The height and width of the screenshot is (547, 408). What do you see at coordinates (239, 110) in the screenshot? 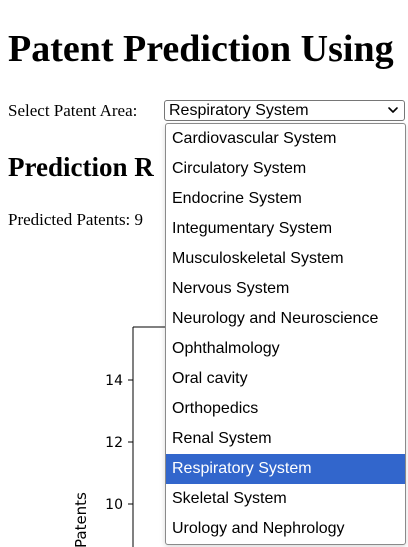
I see `select-value: Respiratory System` at bounding box center [239, 110].